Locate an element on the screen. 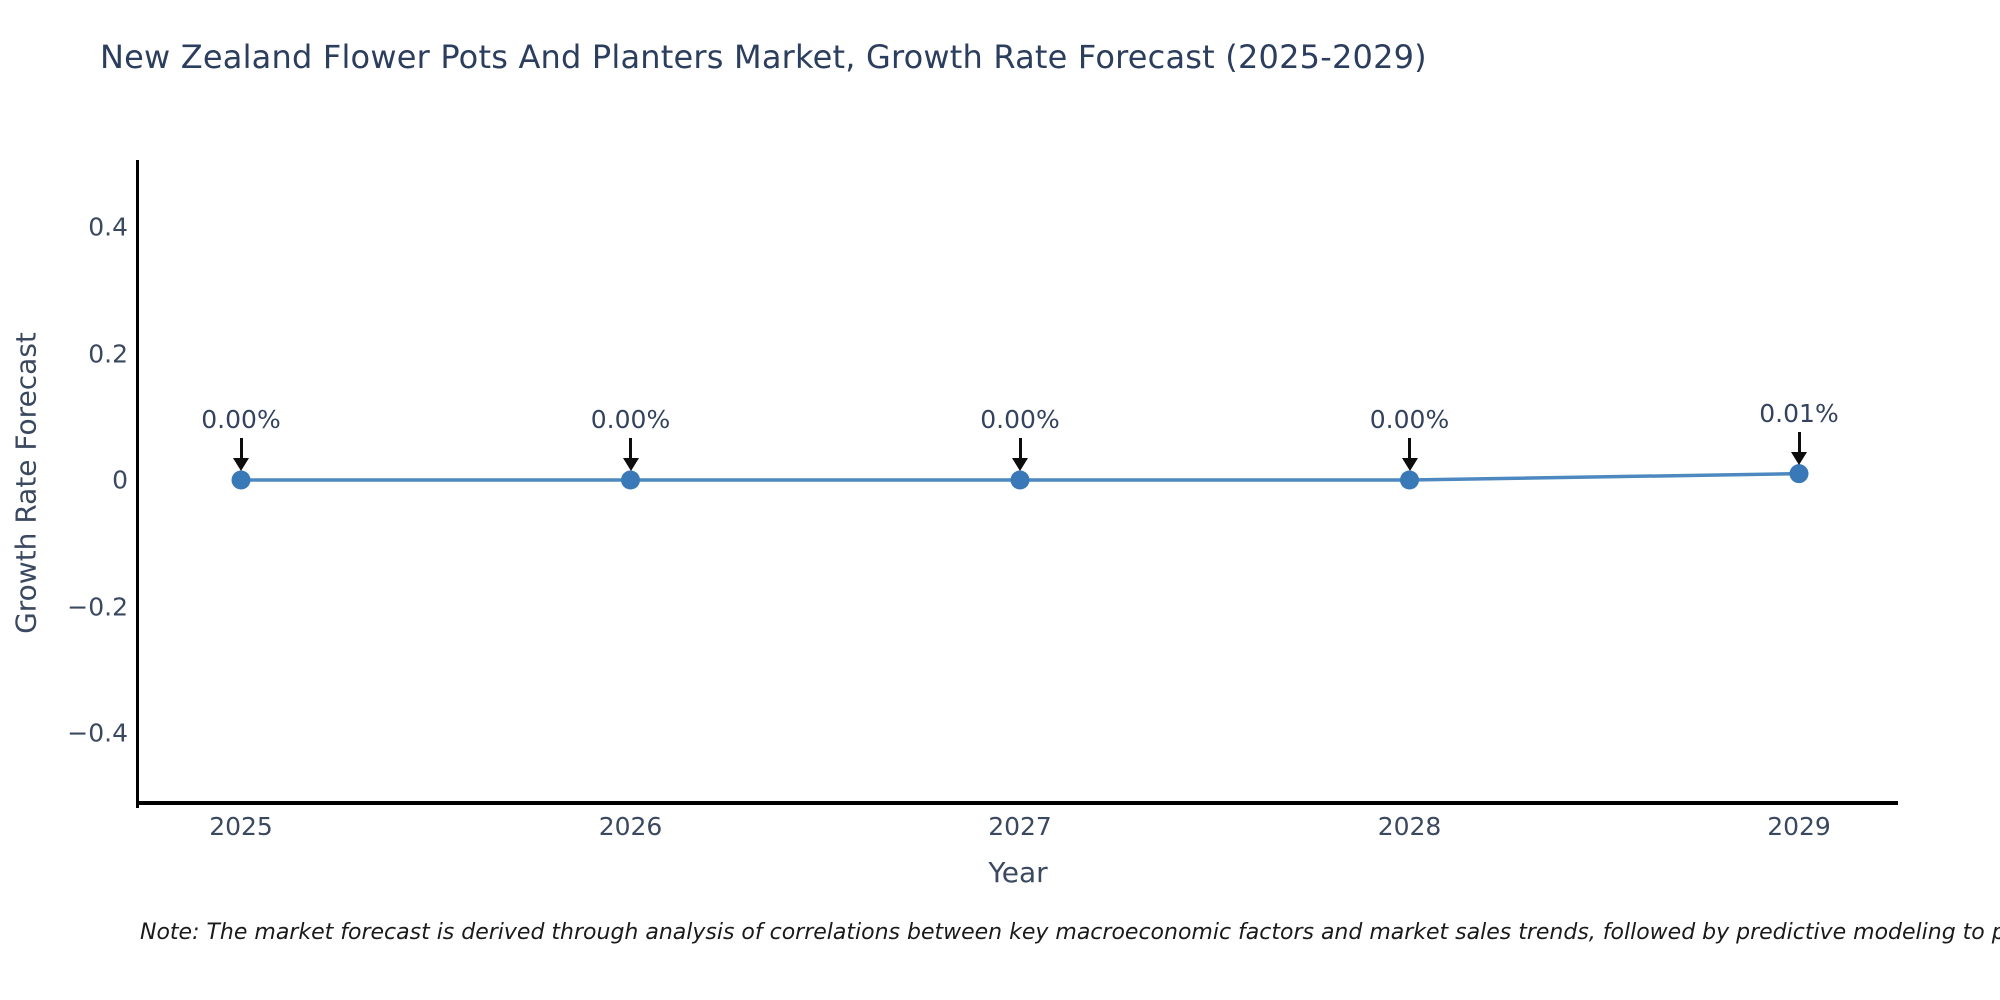 This screenshot has height=1000, width=2000. x-tick-label: 2029 is located at coordinates (1799, 826).